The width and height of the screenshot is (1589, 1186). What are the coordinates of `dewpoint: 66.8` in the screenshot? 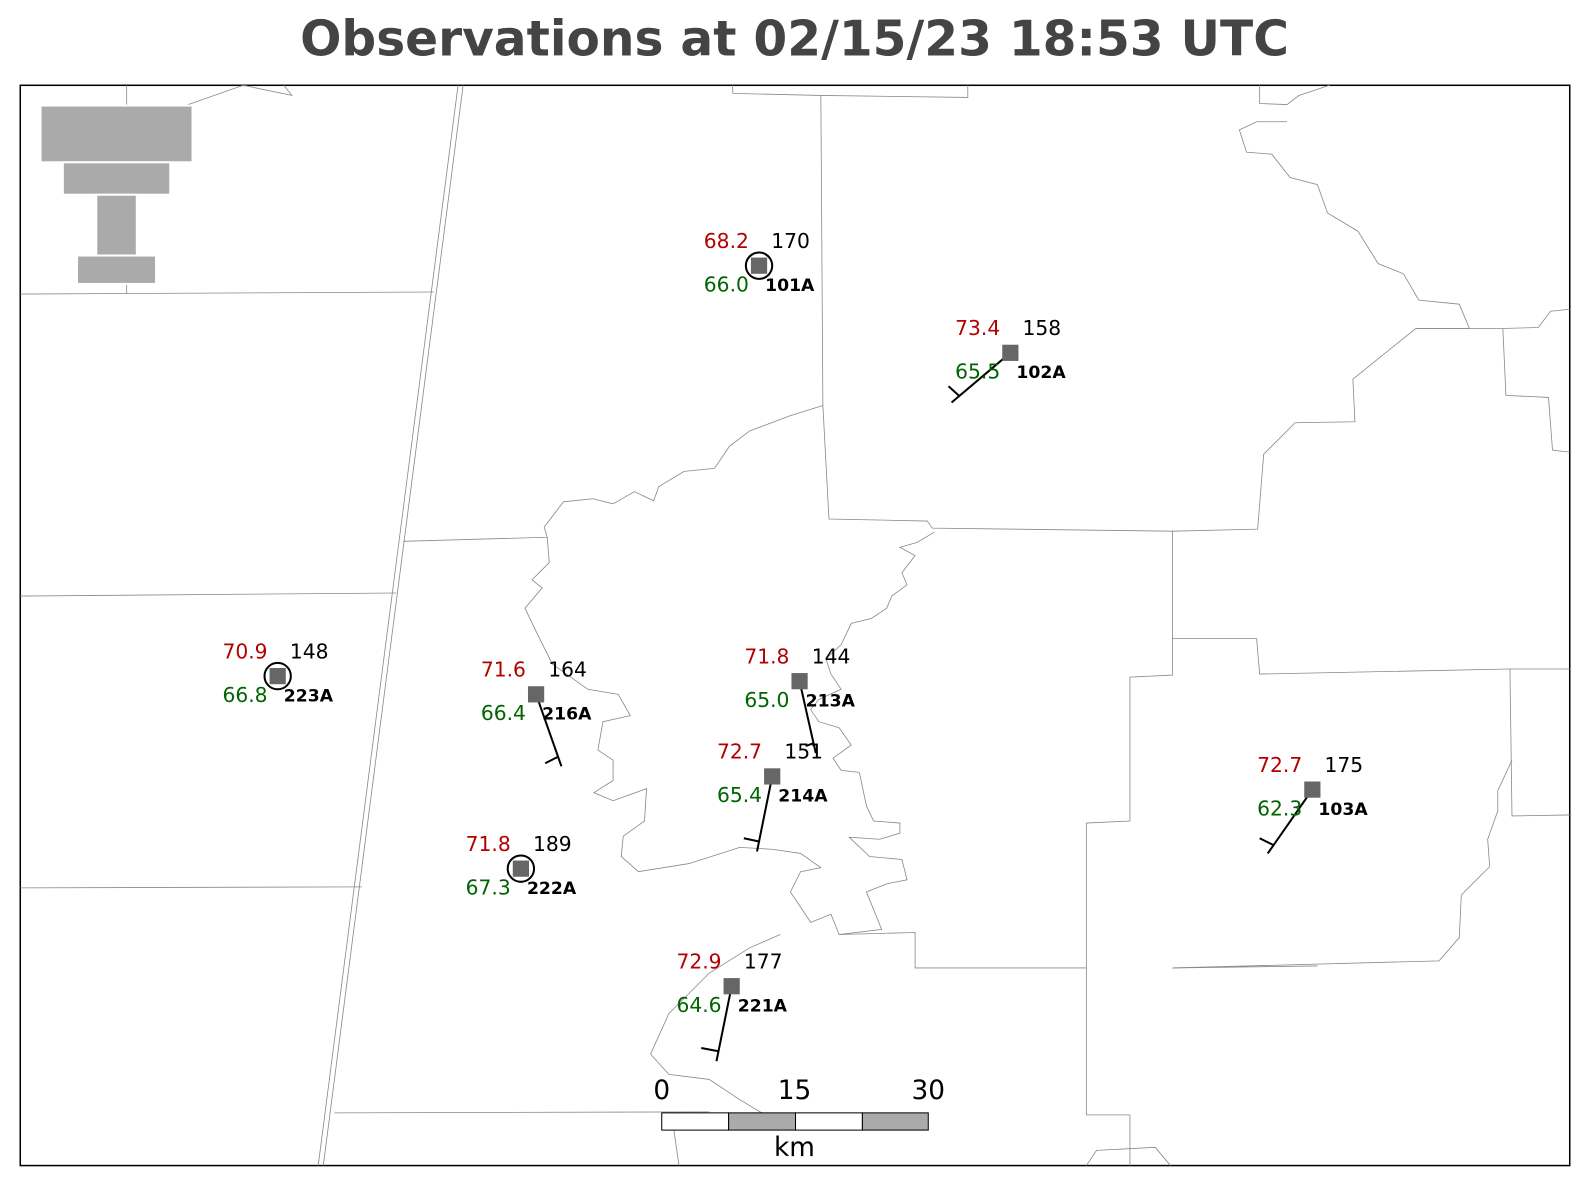 It's located at (244, 695).